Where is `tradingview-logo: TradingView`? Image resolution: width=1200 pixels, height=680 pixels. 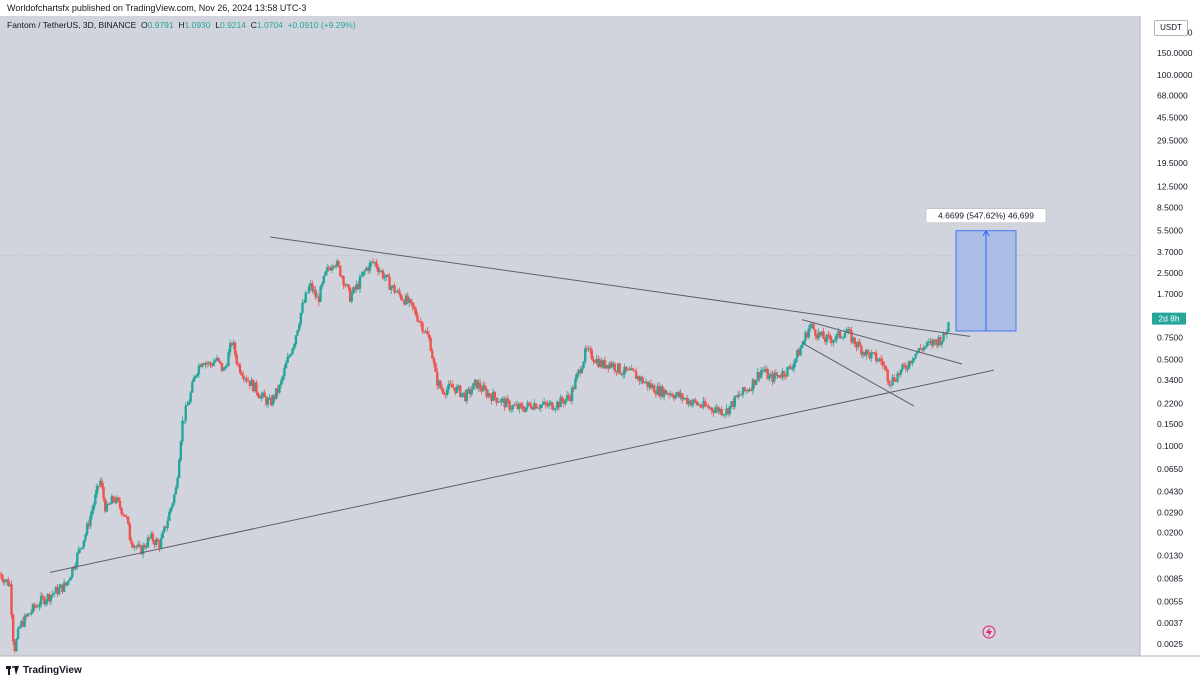 tradingview-logo: TradingView is located at coordinates (44, 670).